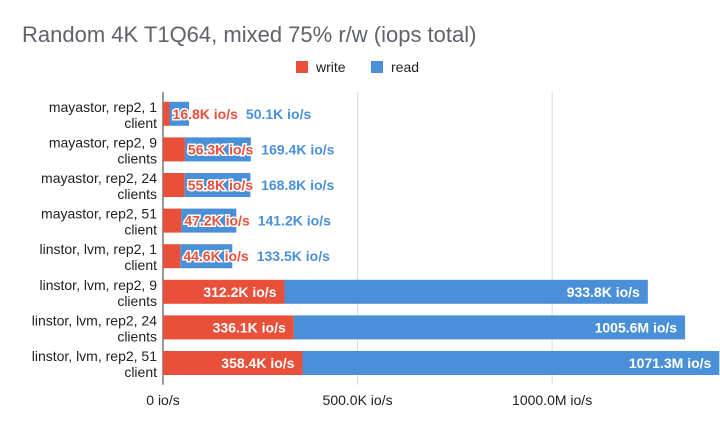 Image resolution: width=720 pixels, height=442 pixels. What do you see at coordinates (216, 256) in the screenshot?
I see `data-label-write: 44.6K io/s` at bounding box center [216, 256].